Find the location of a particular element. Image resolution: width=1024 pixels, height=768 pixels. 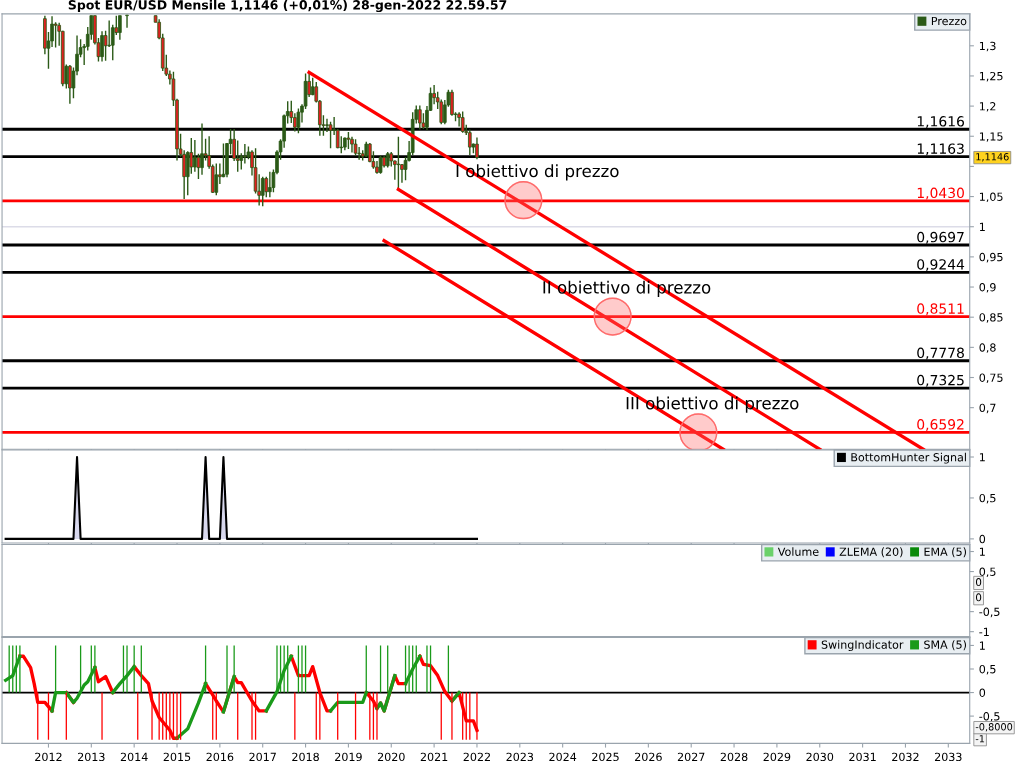

legend-label: SMA (5) is located at coordinates (945, 645).